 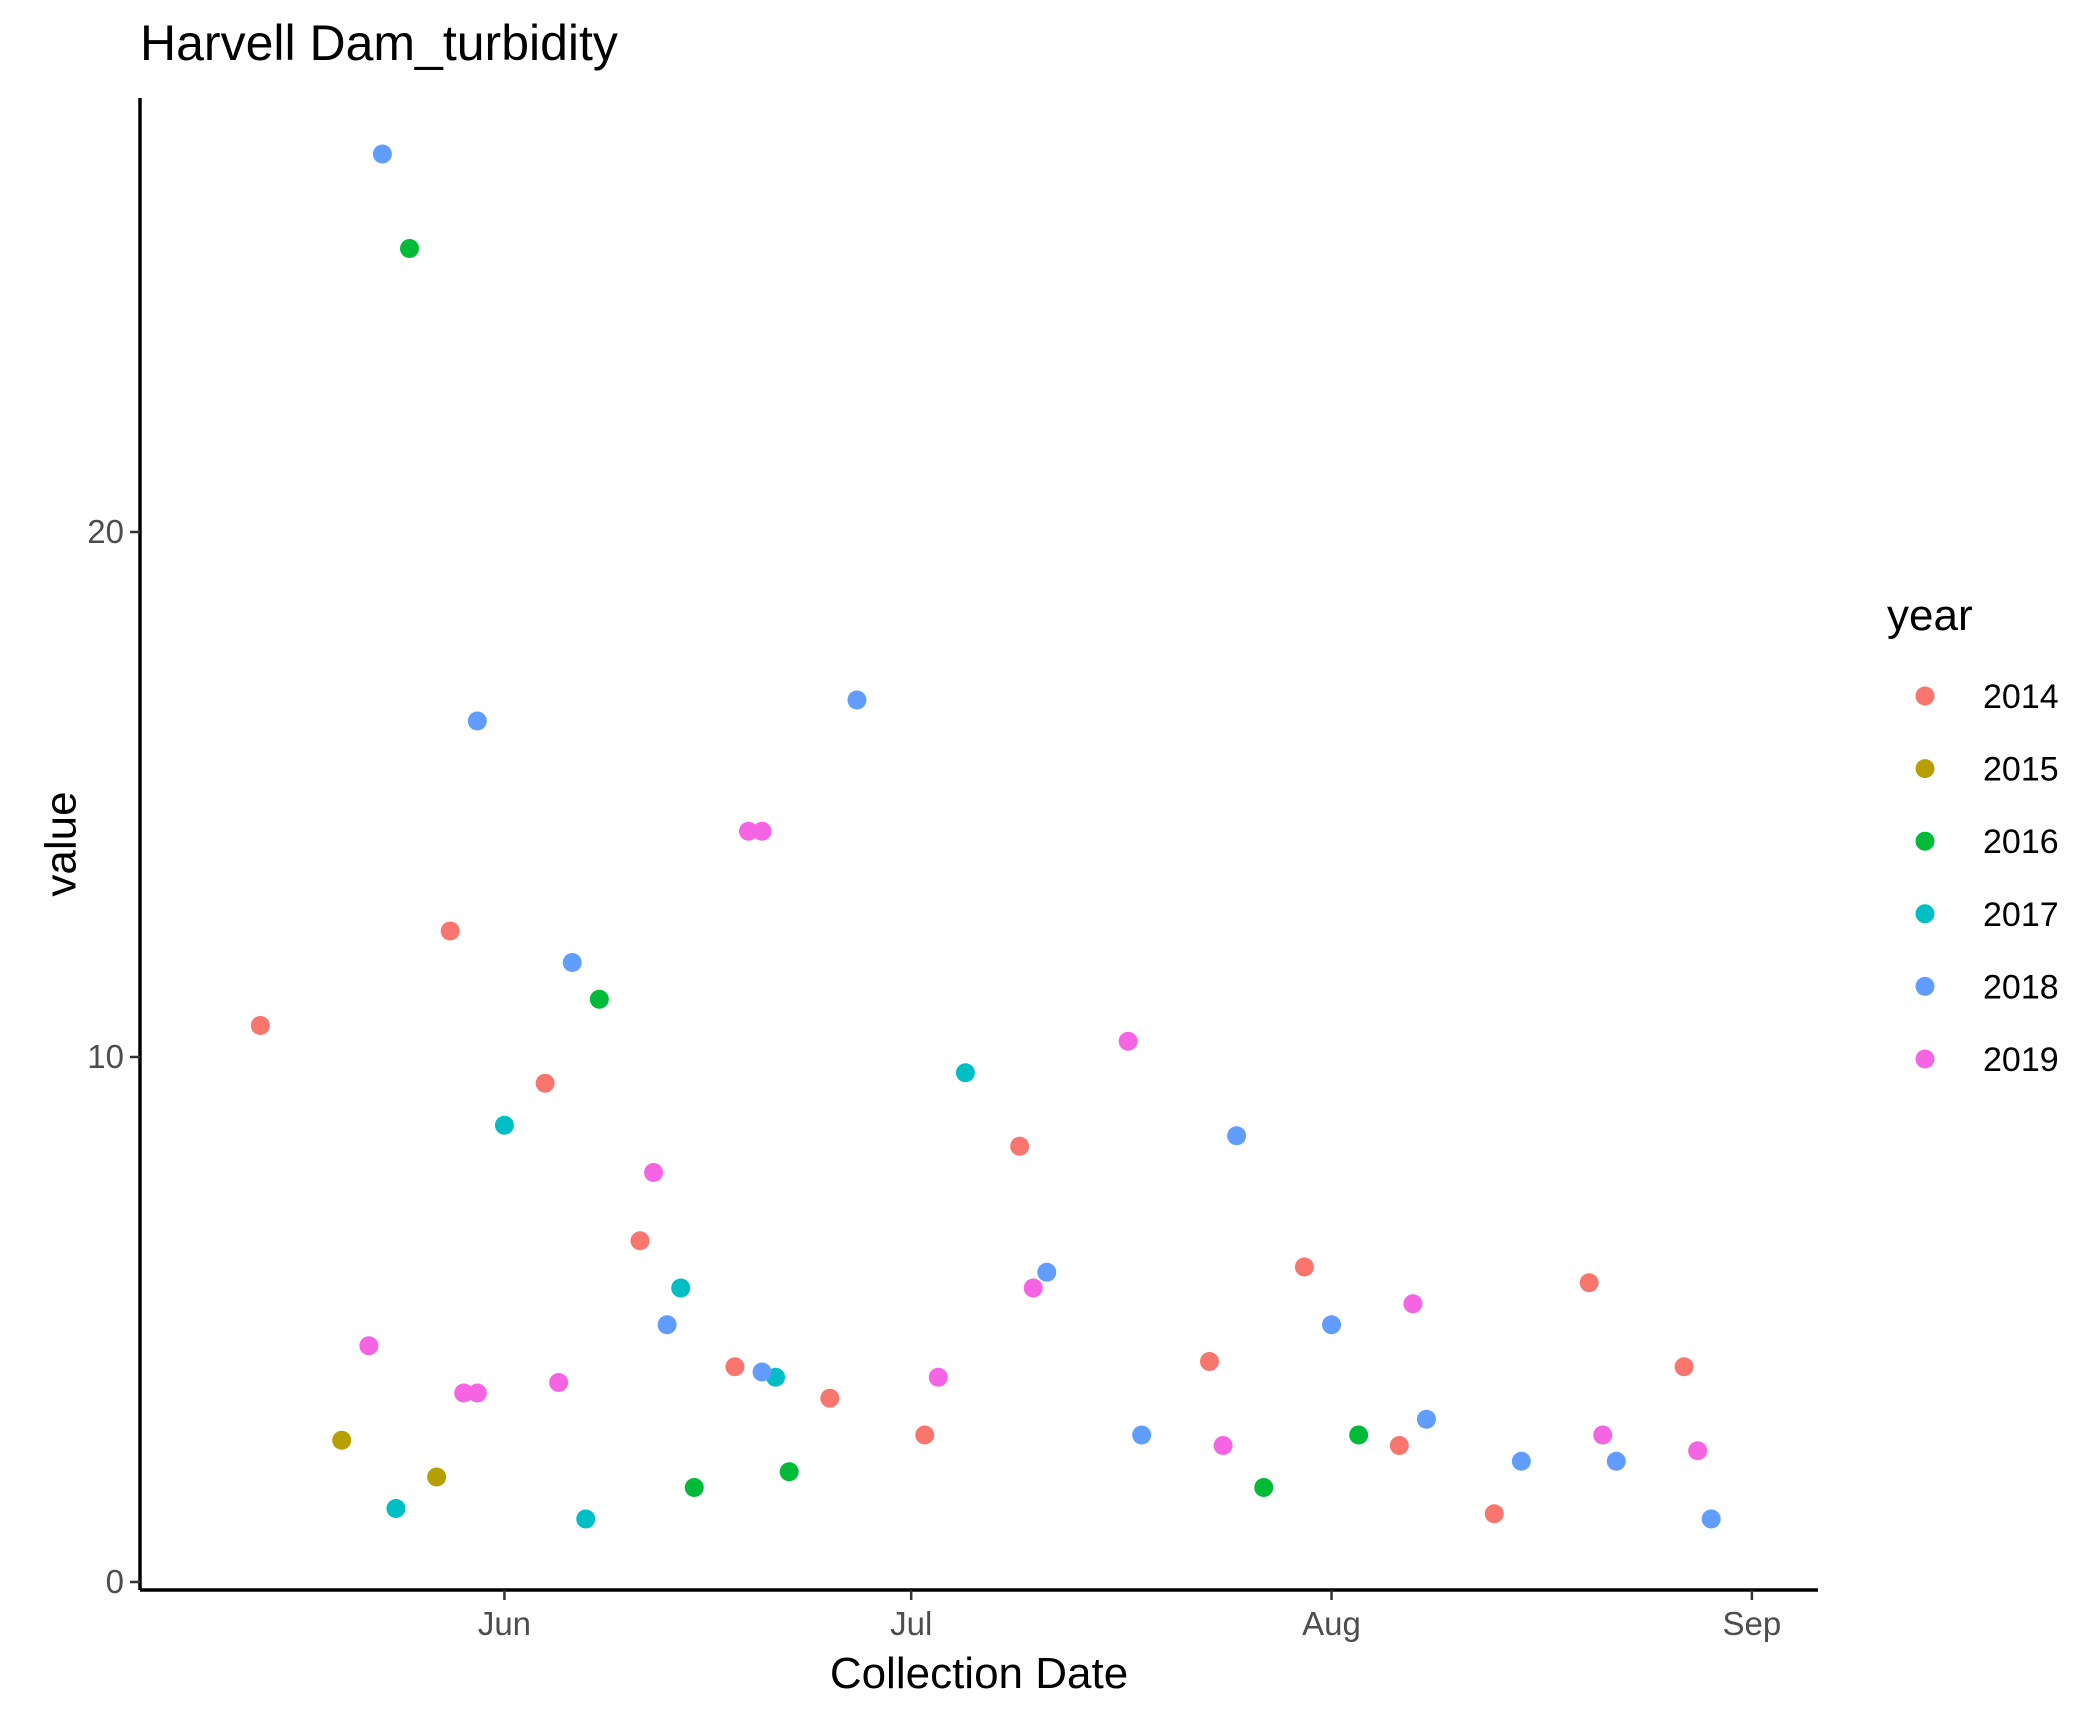 I want to click on legend-key-2015, so click(x=1925, y=769).